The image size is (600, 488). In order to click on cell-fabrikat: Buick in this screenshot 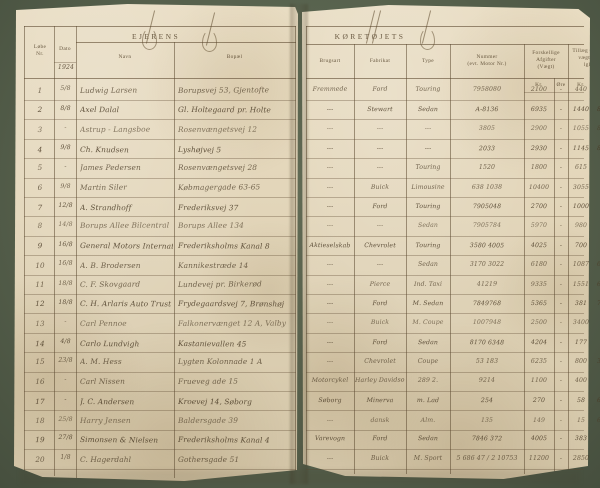, I will do `click(380, 323)`.